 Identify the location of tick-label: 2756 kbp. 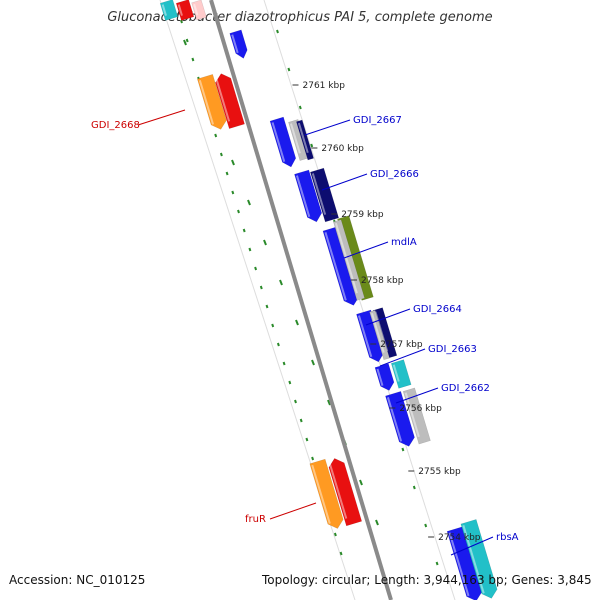
(420, 409).